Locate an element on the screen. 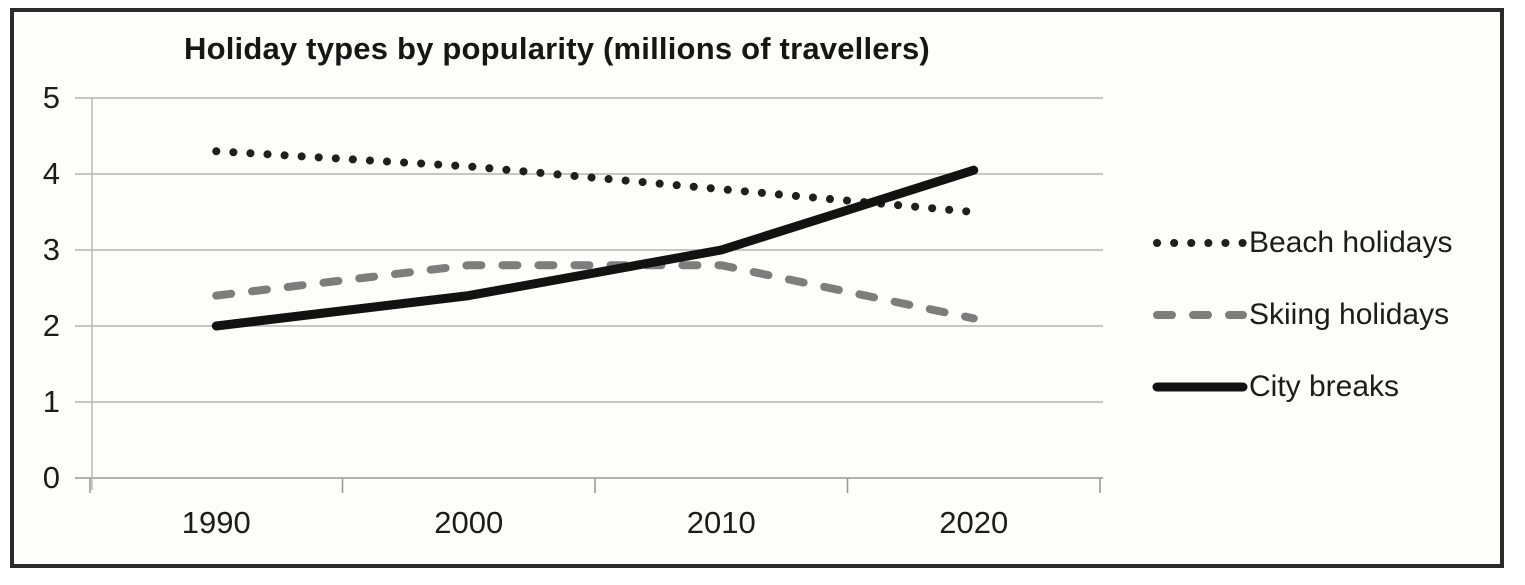 The width and height of the screenshot is (1525, 585). y-axis-label: 4 is located at coordinates (51, 173).